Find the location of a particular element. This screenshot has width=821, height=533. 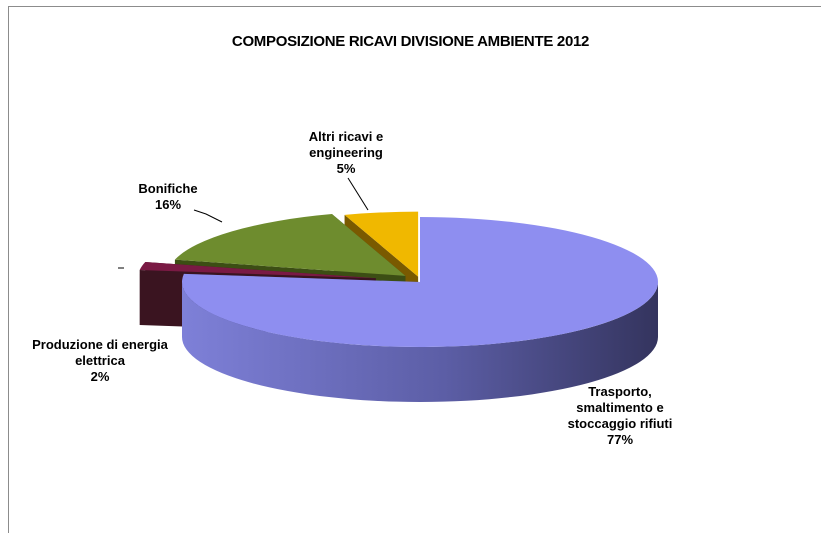

value-label: 77% is located at coordinates (620, 439).